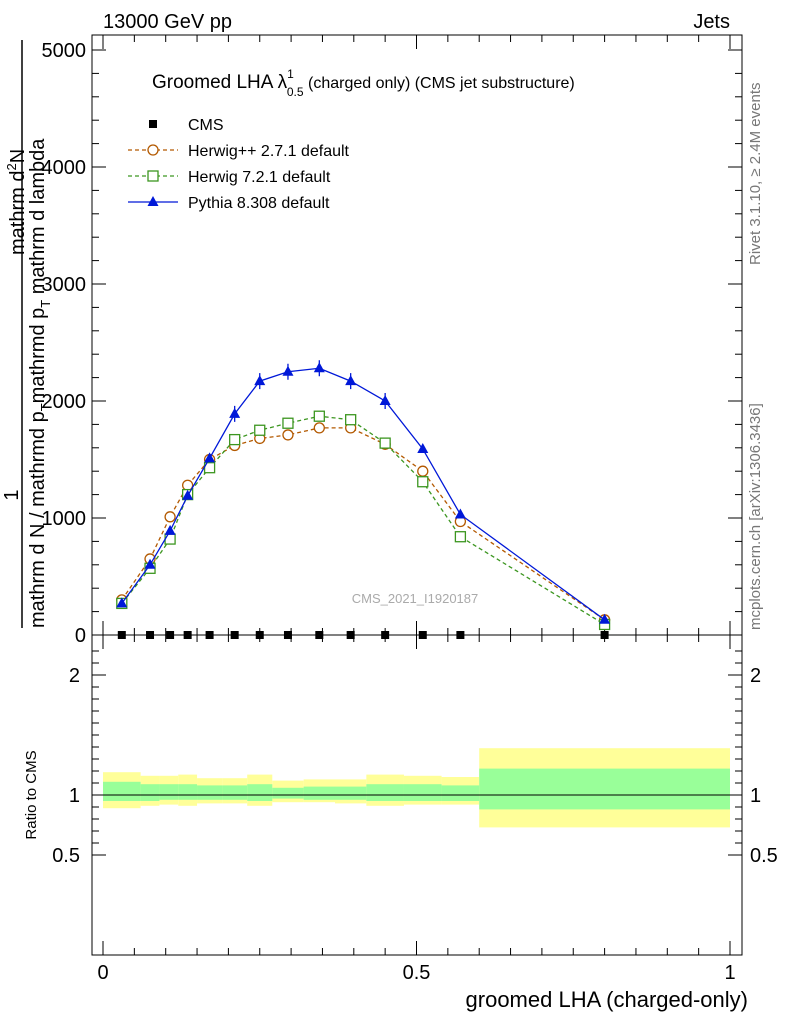 The image size is (786, 1029). Describe the element at coordinates (417, 973) in the screenshot. I see `x-tick-label: 0.5` at that location.